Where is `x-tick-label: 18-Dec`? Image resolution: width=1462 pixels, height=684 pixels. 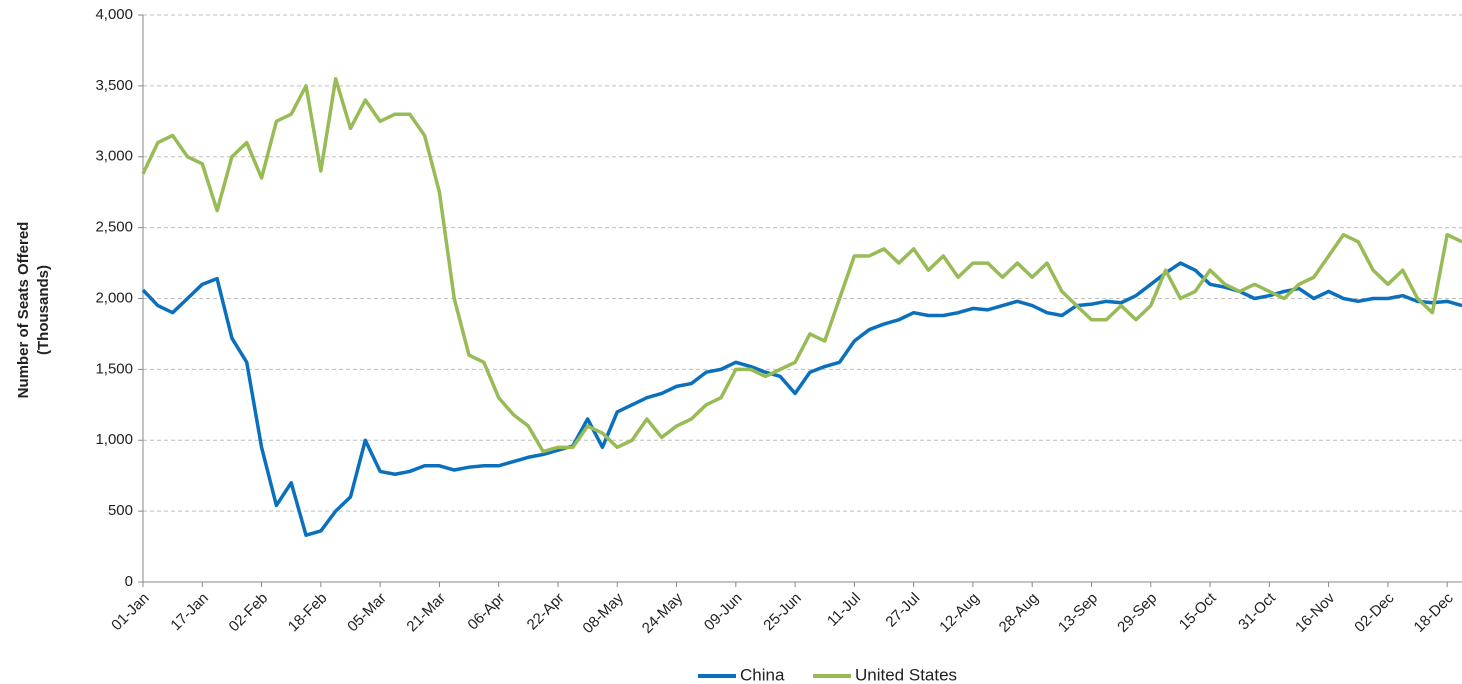 x-tick-label: 18-Dec is located at coordinates (1434, 612).